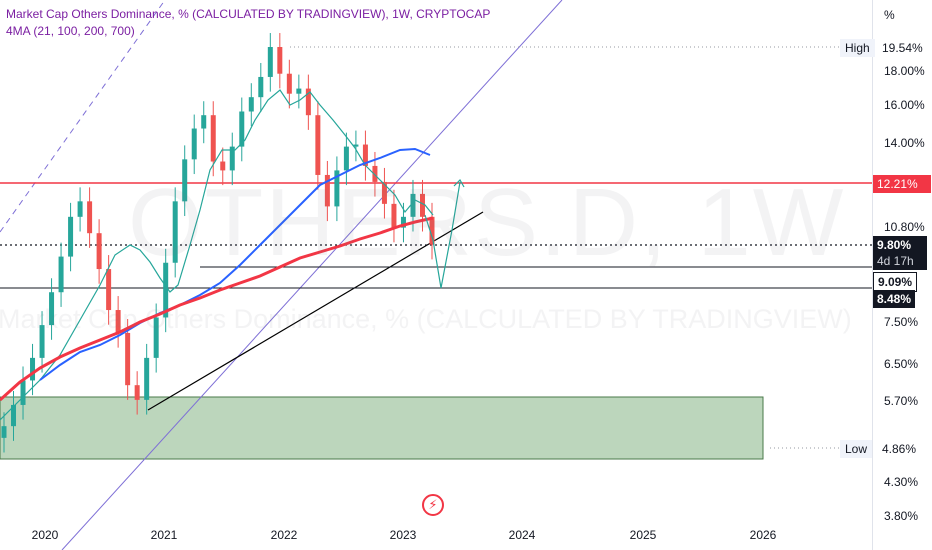 The height and width of the screenshot is (550, 932). What do you see at coordinates (164, 535) in the screenshot?
I see `x-tick-2021: 2021` at bounding box center [164, 535].